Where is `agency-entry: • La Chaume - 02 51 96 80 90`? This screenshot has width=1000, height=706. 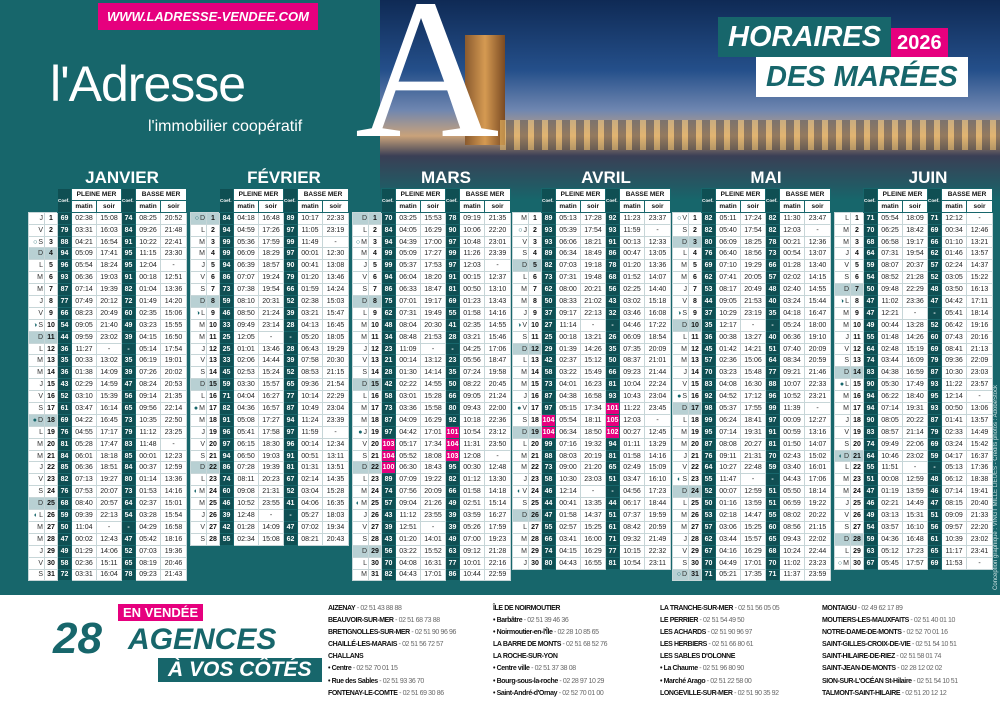
agency-entry: • La Chaume - 02 51 96 80 90 is located at coordinates (719, 669).